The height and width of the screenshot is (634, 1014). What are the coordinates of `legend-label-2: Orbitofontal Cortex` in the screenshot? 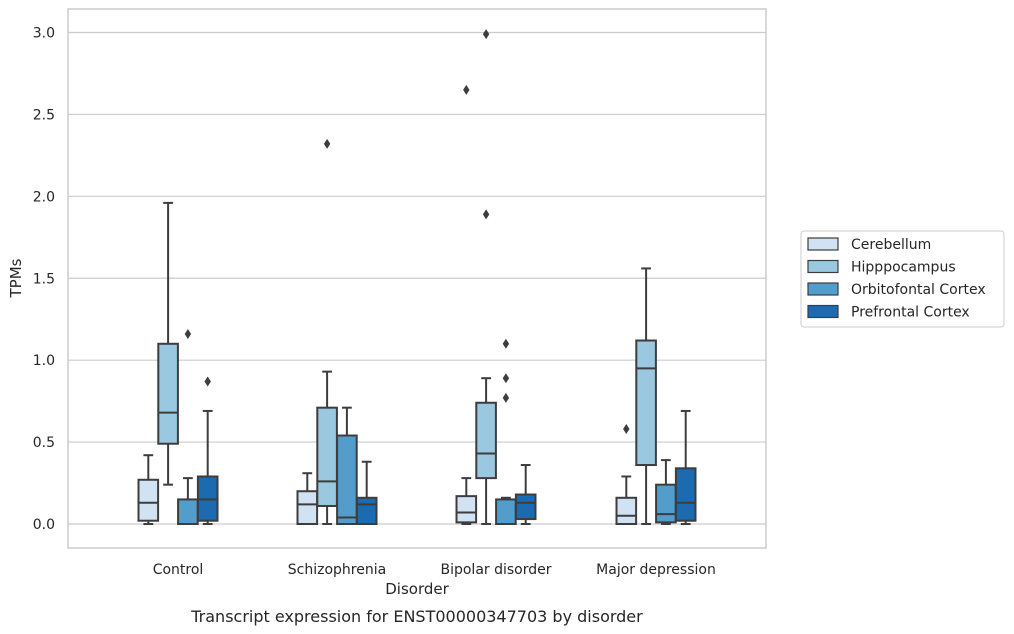 It's located at (918, 290).